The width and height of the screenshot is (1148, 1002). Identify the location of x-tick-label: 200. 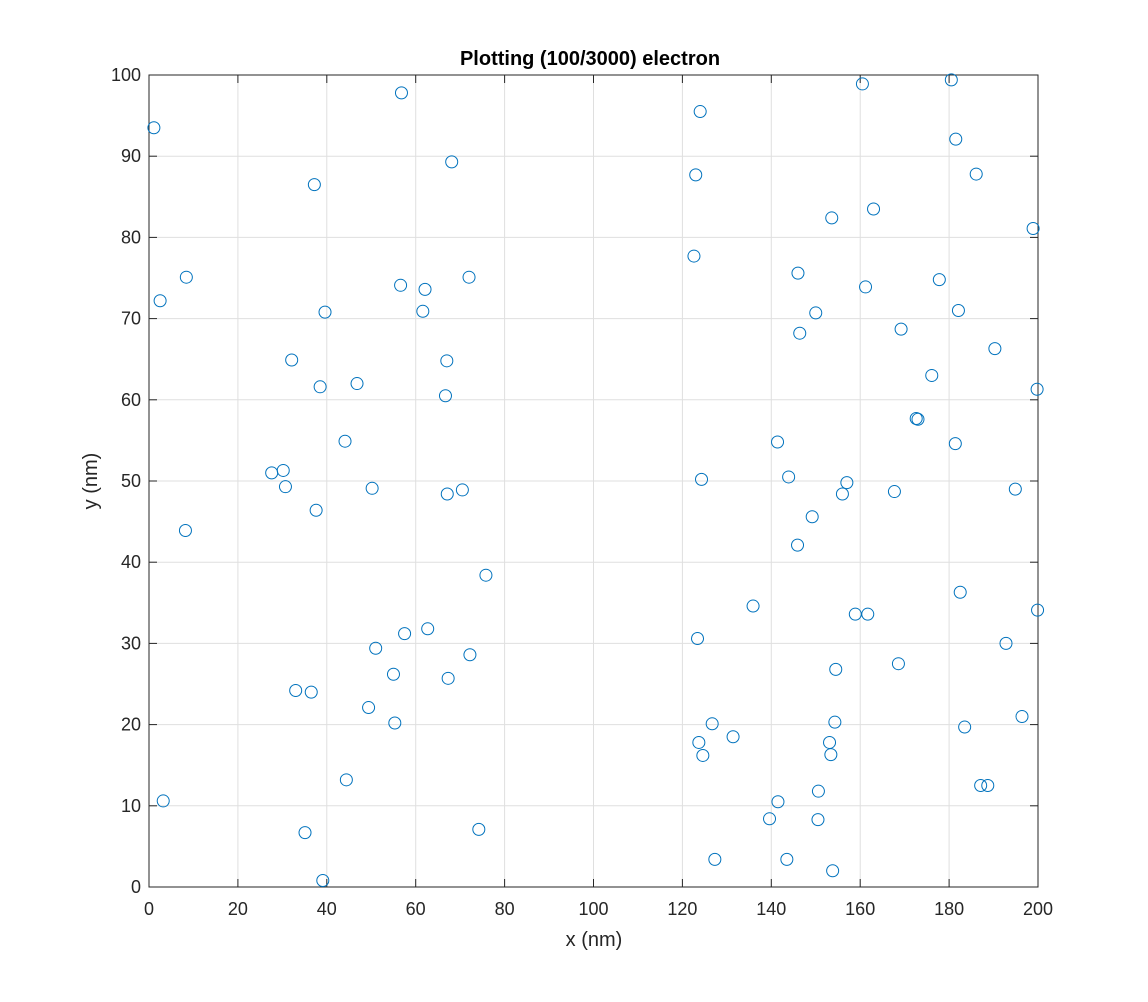
(1038, 909).